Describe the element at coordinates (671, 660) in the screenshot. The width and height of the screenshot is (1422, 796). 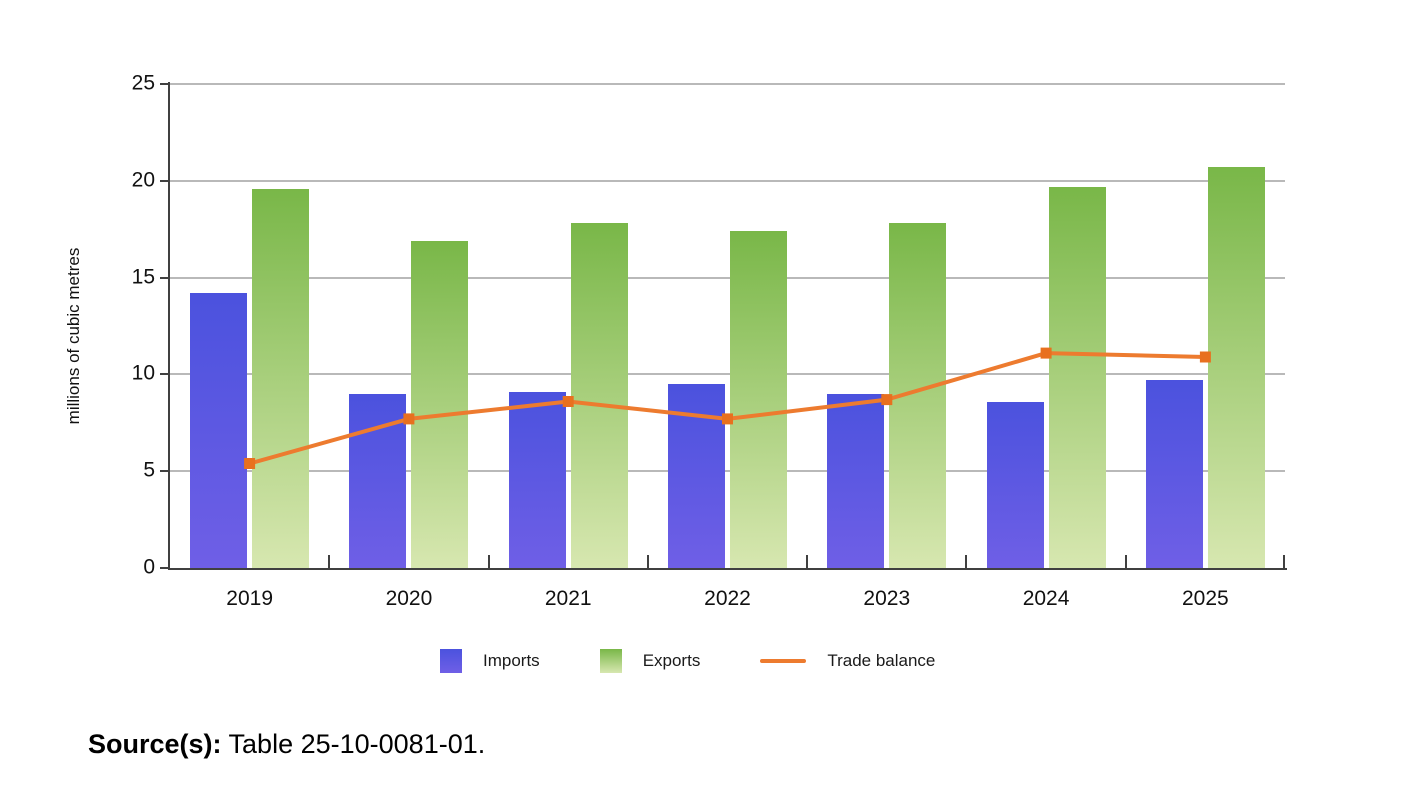
I see `legend-label-exports: Exports` at that location.